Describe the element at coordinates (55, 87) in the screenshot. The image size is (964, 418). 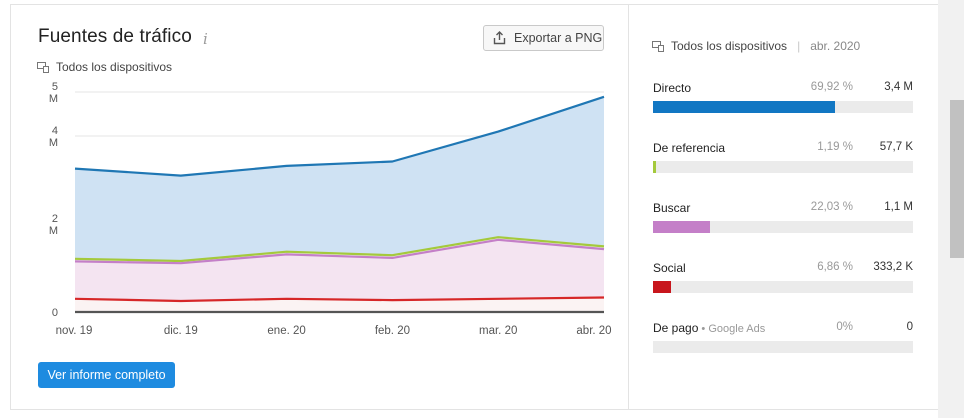
I see `y-tick-label: 5` at that location.